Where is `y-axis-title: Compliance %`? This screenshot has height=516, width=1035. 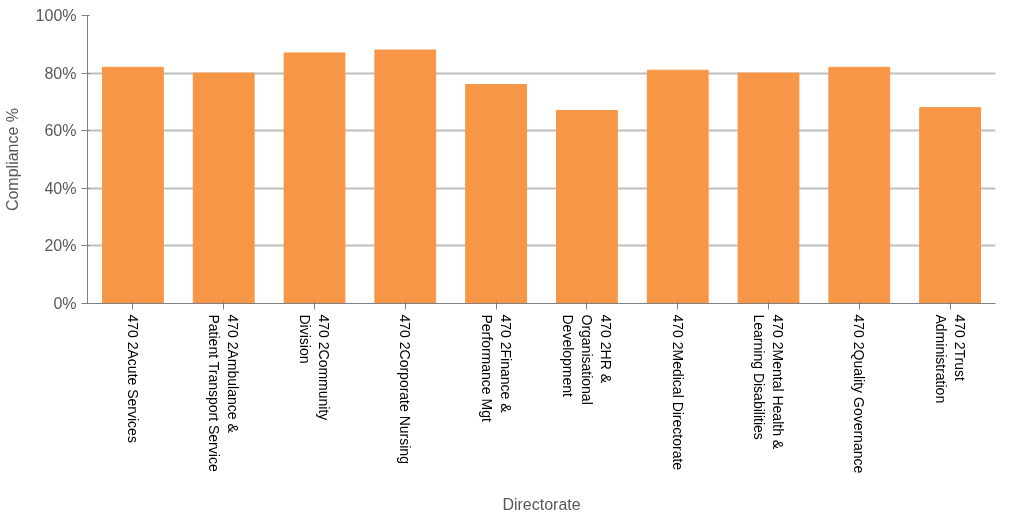 y-axis-title: Compliance % is located at coordinates (12, 159).